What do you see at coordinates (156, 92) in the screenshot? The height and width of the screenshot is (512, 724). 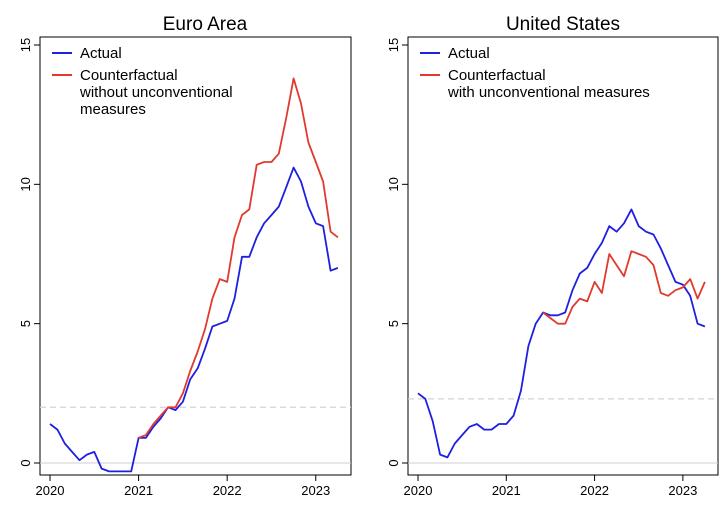 I see `legend-label-line: without unconventional` at bounding box center [156, 92].